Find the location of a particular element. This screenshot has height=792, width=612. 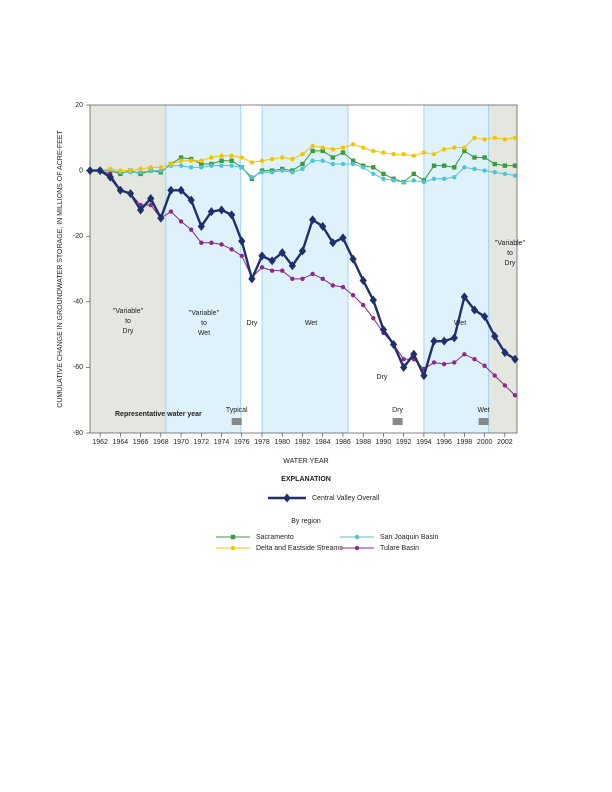

x-tick-label: 2002 is located at coordinates (505, 442).